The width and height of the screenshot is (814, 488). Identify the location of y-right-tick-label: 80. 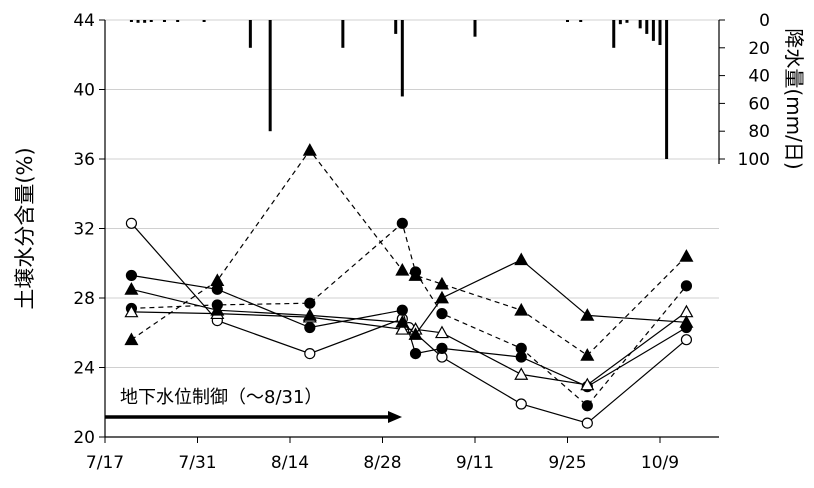
(759, 132).